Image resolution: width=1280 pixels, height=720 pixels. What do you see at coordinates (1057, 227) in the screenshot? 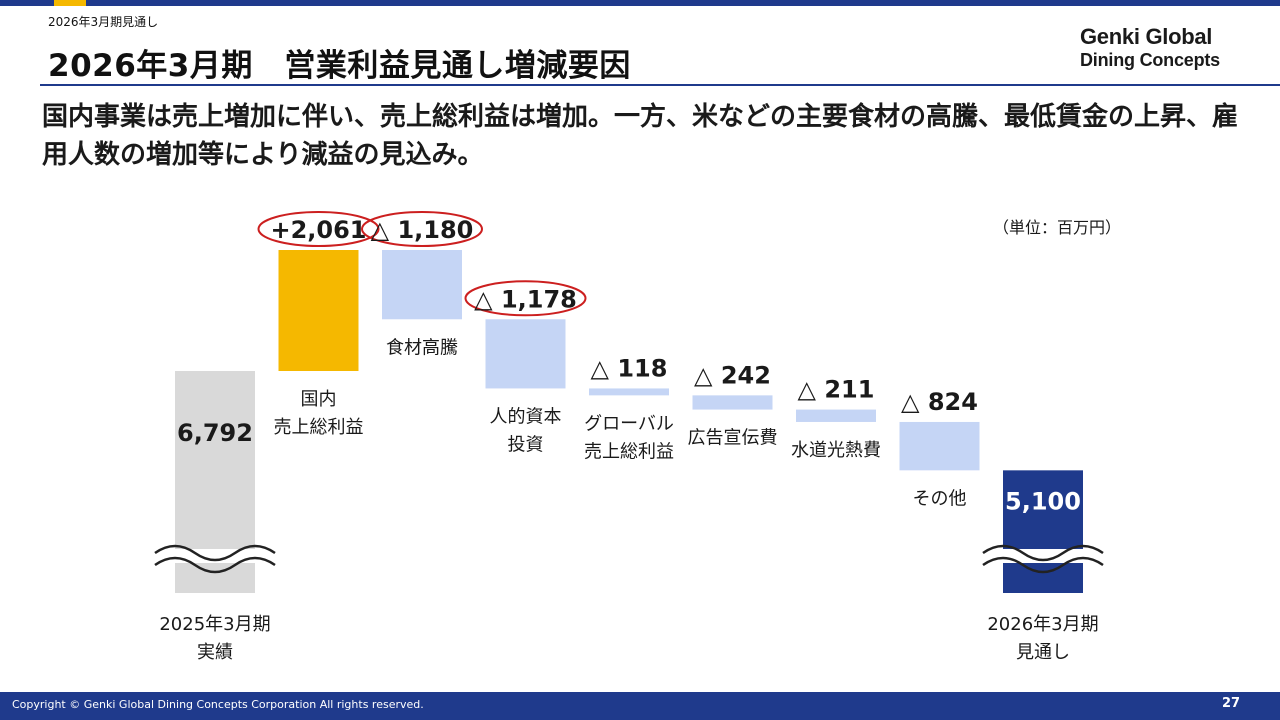
I see `unit-label: （単位：百万円）` at bounding box center [1057, 227].